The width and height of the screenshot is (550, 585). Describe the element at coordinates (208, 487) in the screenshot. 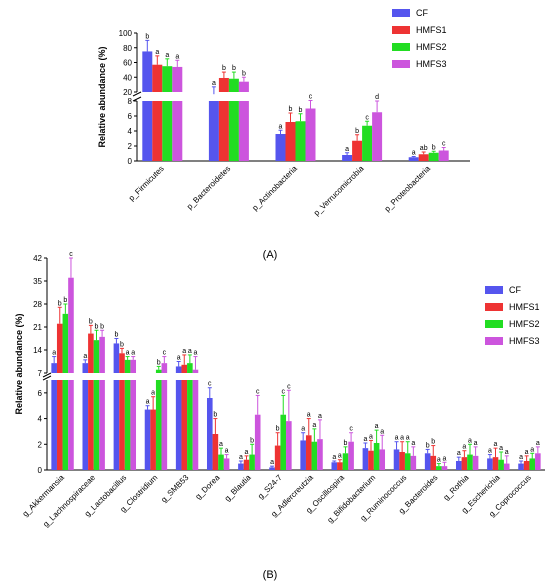

I see `category-label: g_Dorea` at that location.